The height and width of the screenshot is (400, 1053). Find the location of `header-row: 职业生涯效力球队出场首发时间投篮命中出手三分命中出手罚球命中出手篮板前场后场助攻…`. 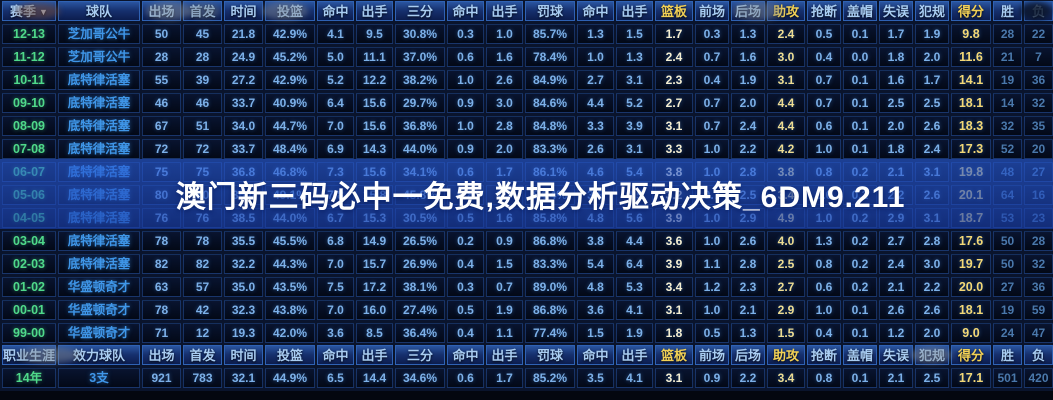

header-row: 职业生涯效力球队出场首发时间投篮命中出手三分命中出手罚球命中出手篮板前场后场助攻… is located at coordinates (526, 355).